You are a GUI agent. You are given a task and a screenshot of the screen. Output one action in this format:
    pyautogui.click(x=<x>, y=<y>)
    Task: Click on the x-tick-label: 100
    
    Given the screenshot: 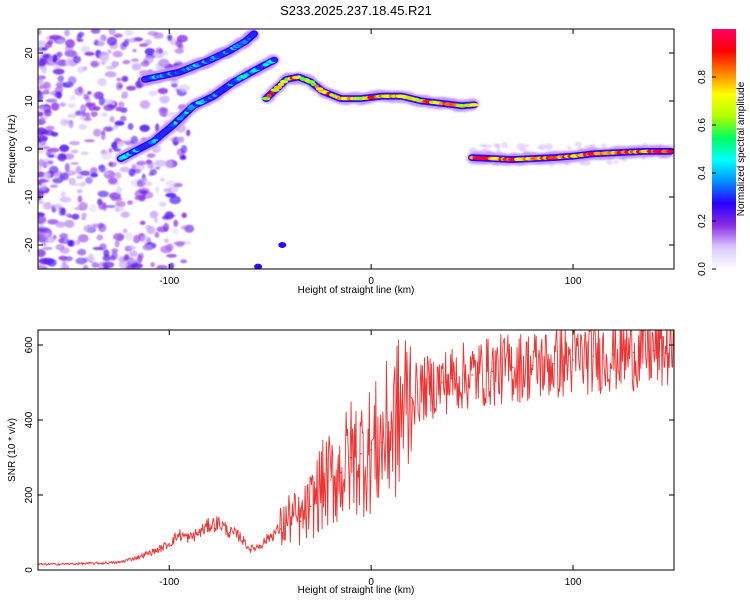 What is the action you would take?
    pyautogui.click(x=573, y=582)
    